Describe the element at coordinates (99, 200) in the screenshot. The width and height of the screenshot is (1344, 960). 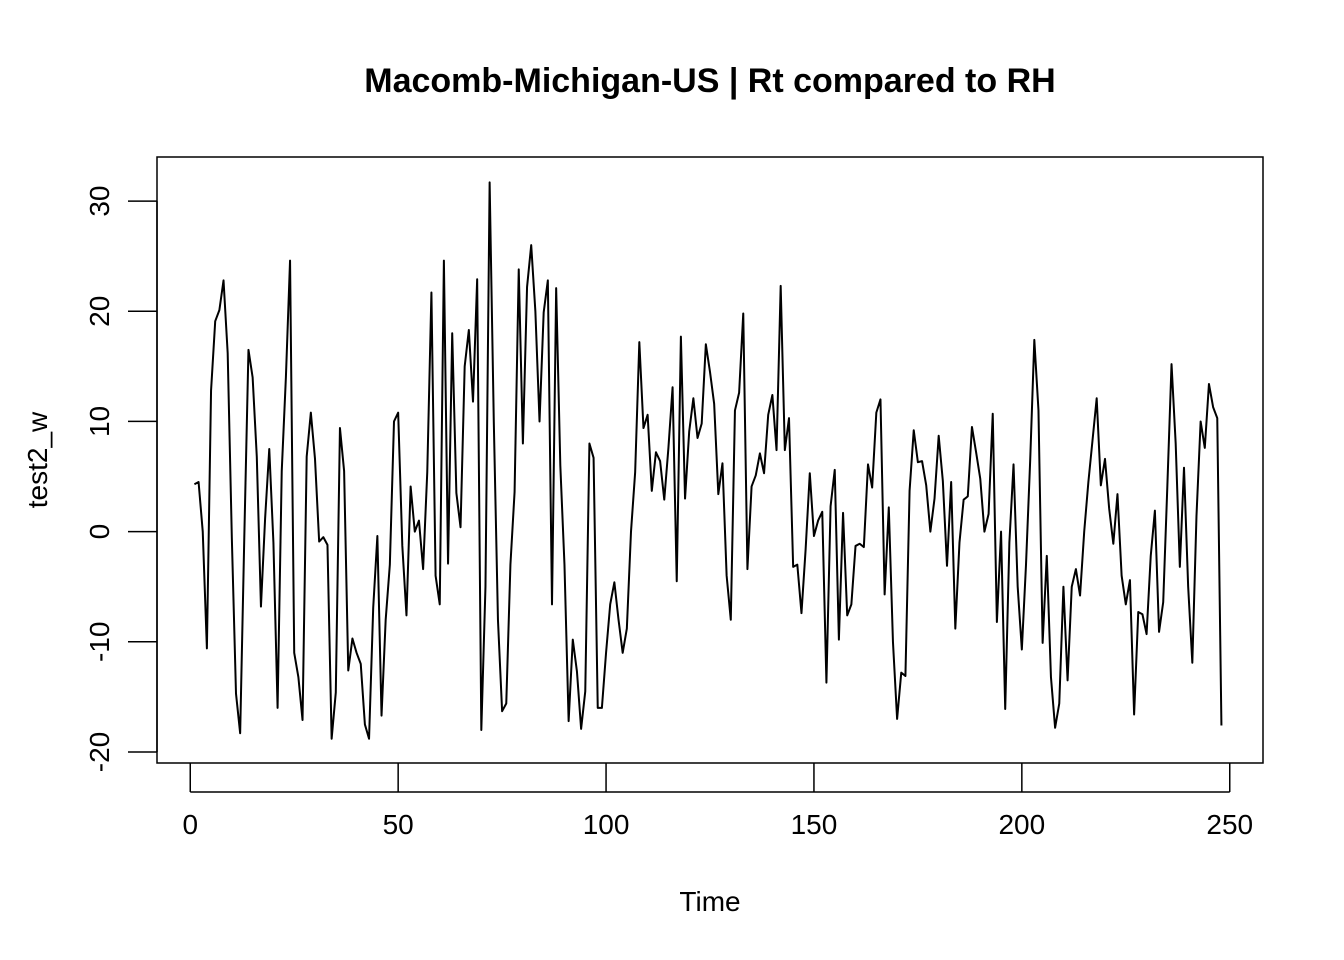
I see `y-tick-label: 30` at that location.